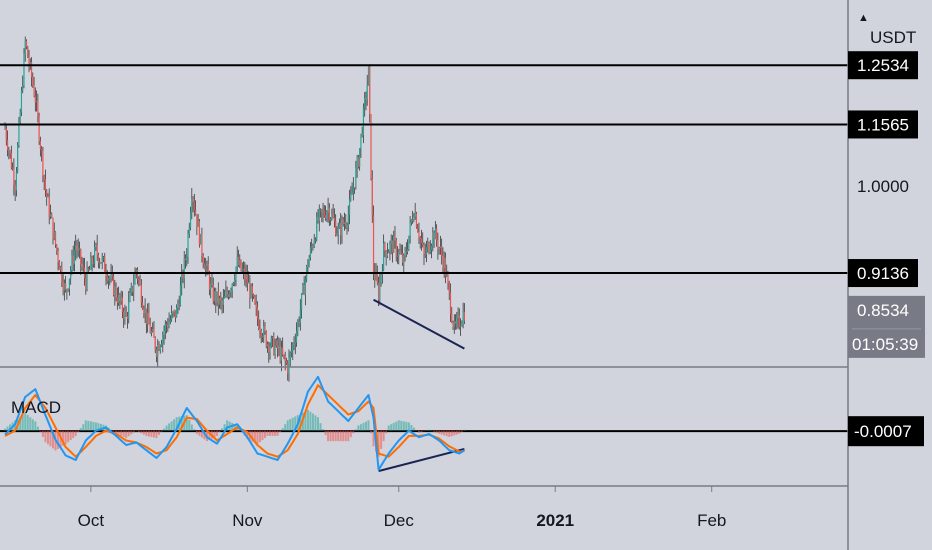 This screenshot has width=932, height=550. I want to click on y-tick-label: 1.0000, so click(883, 186).